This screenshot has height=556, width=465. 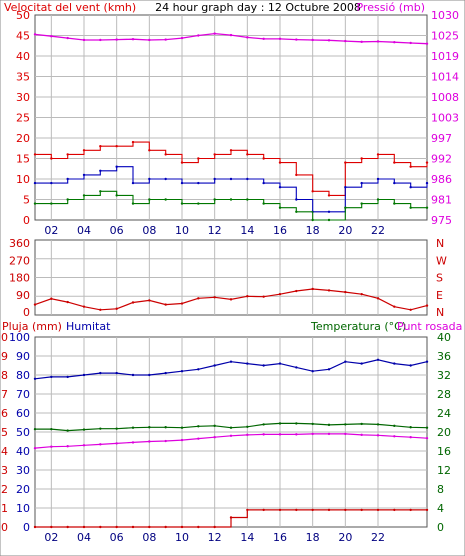 I want to click on x-axis-ticks-bottom: 02 04 06 08 10 12 14 16 18 20 22, so click(x=214, y=537).